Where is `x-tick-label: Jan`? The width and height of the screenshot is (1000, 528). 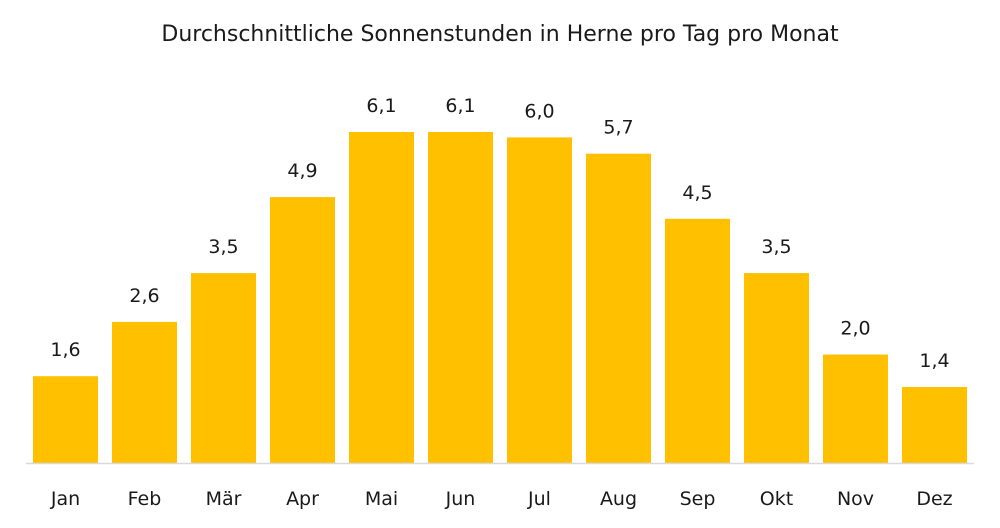 x-tick-label: Jan is located at coordinates (65, 499).